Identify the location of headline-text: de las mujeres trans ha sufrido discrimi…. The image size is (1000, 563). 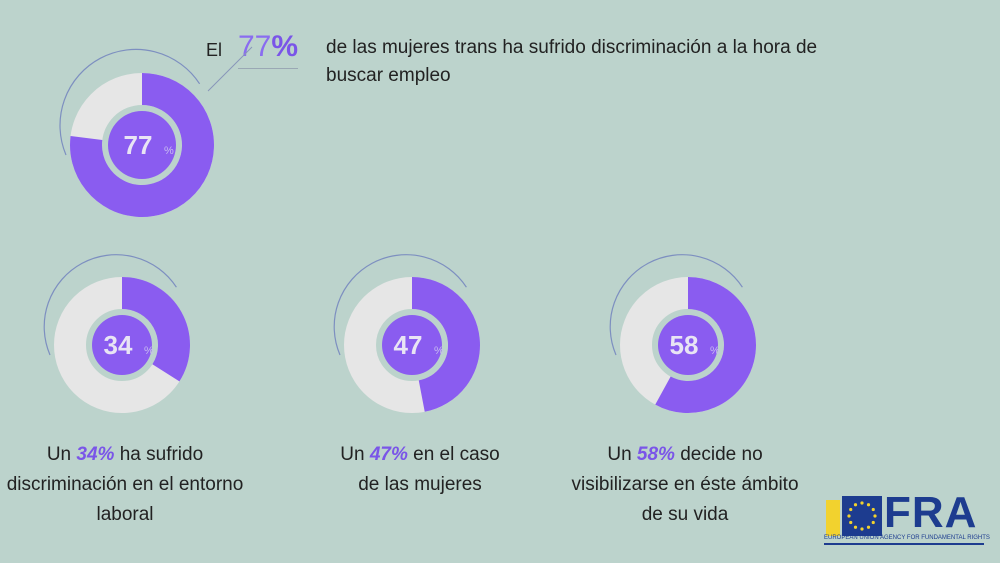
(572, 61).